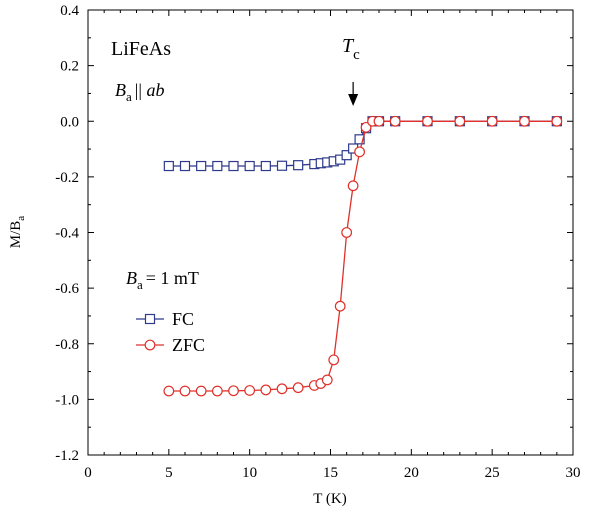 This screenshot has height=518, width=589. Describe the element at coordinates (169, 473) in the screenshot. I see `x-tick-label: 5` at that location.